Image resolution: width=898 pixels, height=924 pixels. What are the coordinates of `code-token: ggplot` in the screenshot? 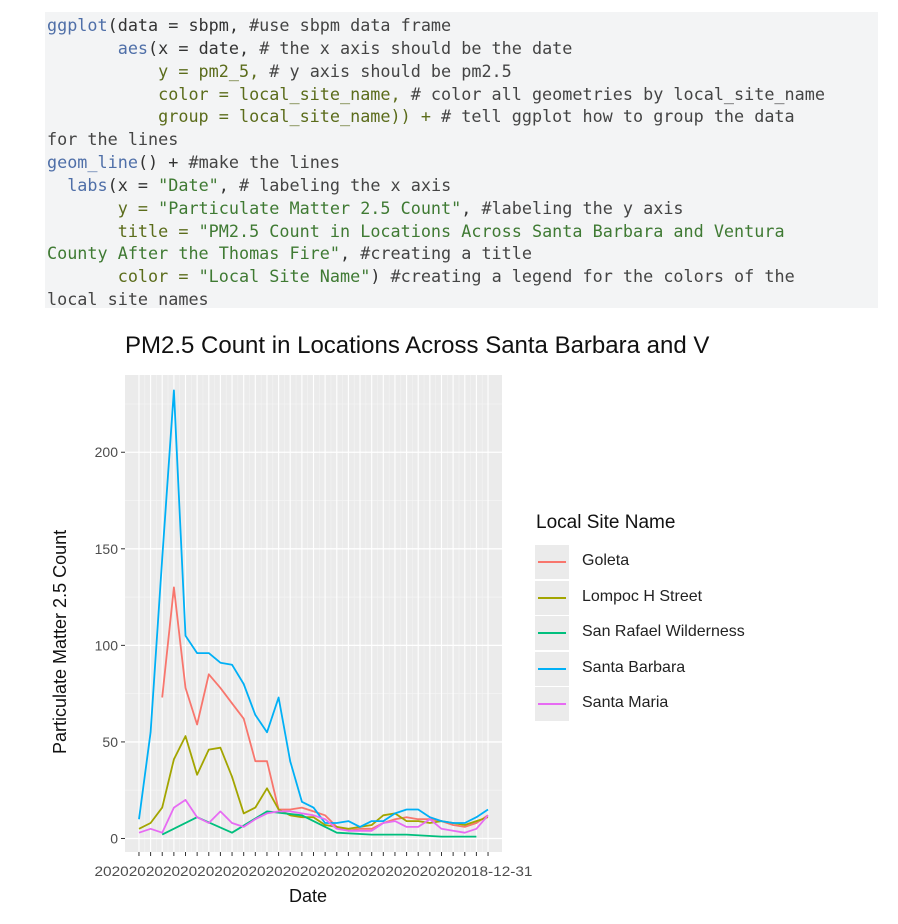 It's located at (77, 25).